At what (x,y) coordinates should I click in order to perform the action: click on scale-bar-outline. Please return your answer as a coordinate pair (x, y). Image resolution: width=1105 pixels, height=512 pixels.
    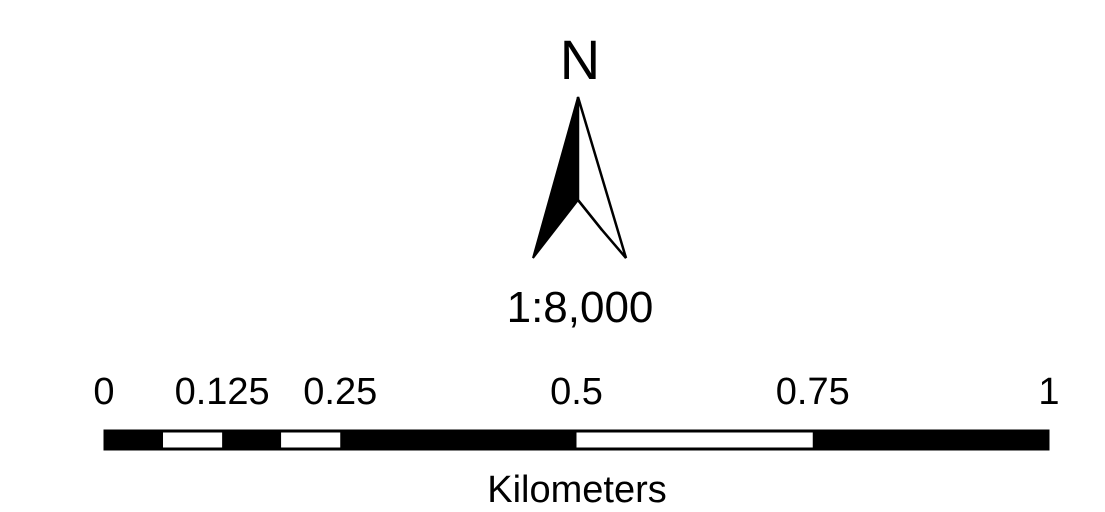
    Looking at the image, I should click on (576, 440).